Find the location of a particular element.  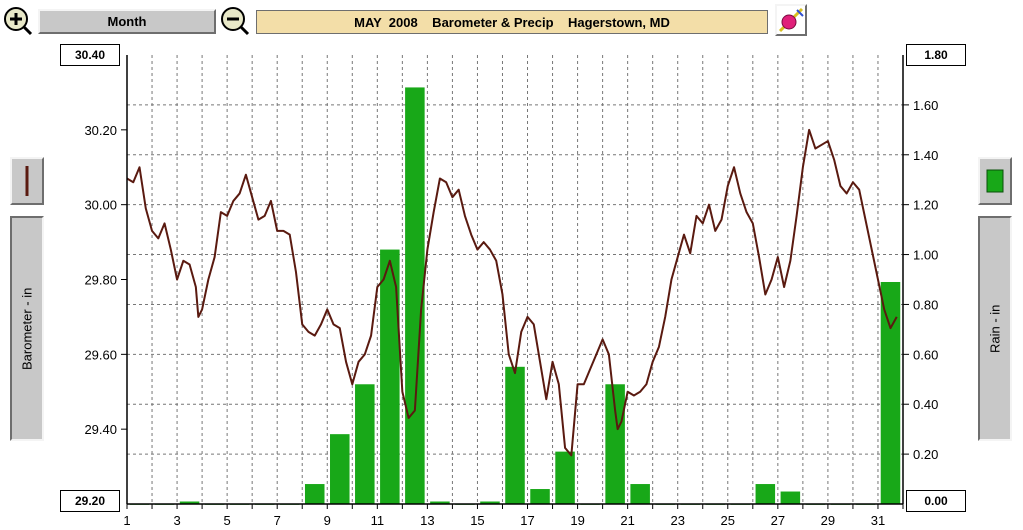

x-tick-label: 31 is located at coordinates (878, 520).